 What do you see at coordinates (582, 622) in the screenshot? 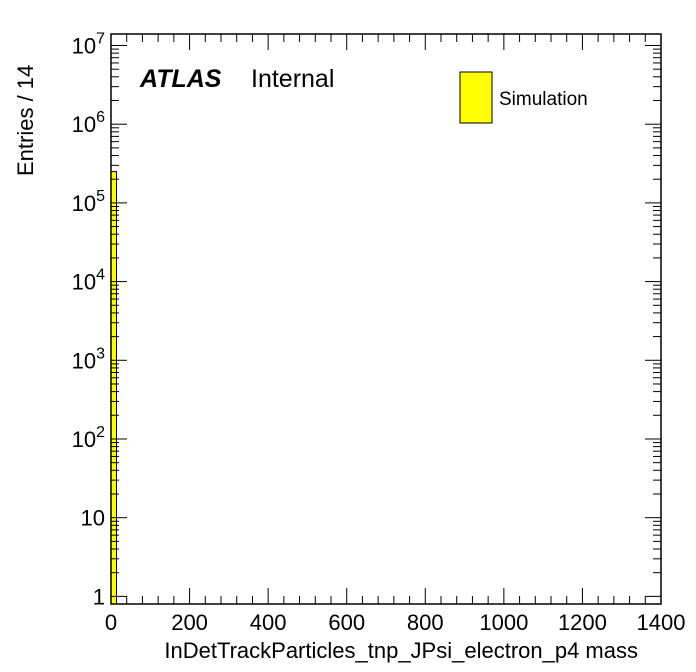
I see `x-tick-label-6: 1200` at bounding box center [582, 622].